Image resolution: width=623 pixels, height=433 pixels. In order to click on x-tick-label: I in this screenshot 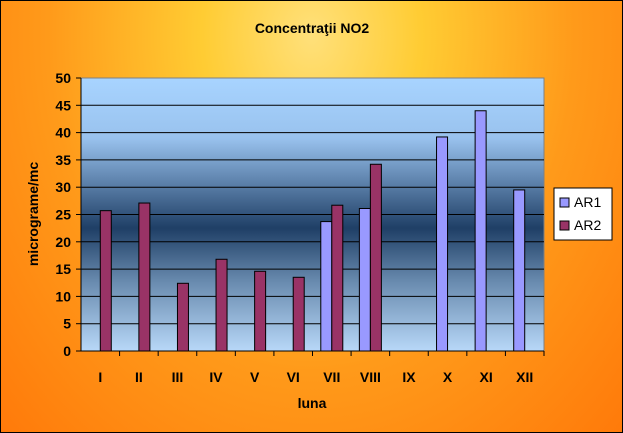, I will do `click(100, 377)`.